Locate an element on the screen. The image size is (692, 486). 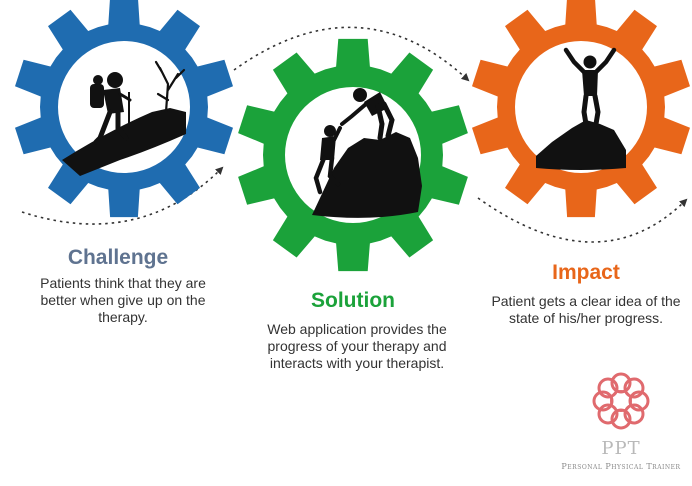
connector-arrow-into-solution-top is located at coordinates (351, 54).